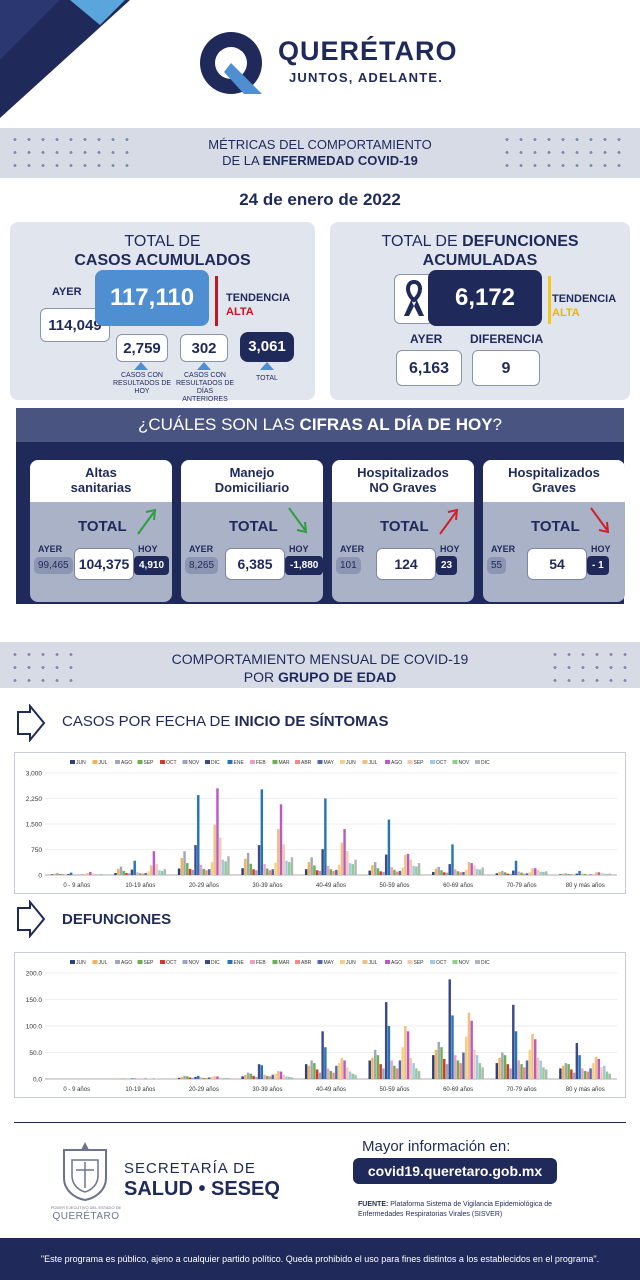 This screenshot has width=640, height=1280. I want to click on card-total-value: 6,385, so click(255, 564).